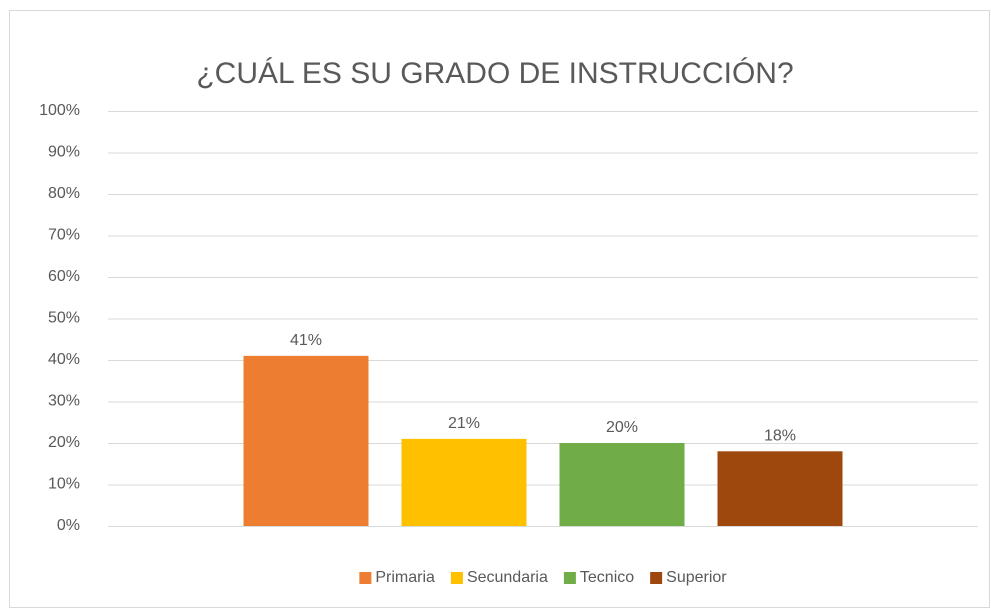 This screenshot has width=991, height=609. What do you see at coordinates (607, 577) in the screenshot?
I see `legend-label: Tecnico` at bounding box center [607, 577].